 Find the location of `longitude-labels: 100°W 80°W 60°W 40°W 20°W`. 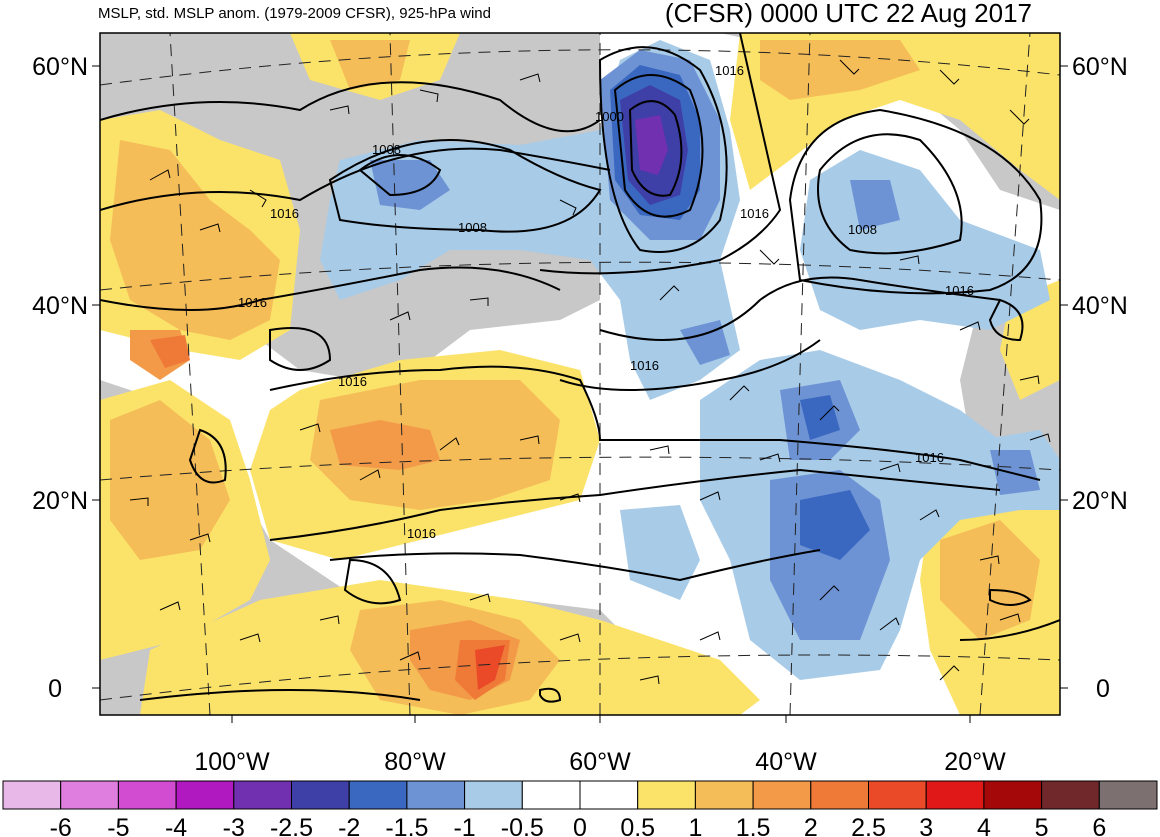

longitude-labels: 100°W 80°W 60°W 40°W 20°W is located at coordinates (600, 762).